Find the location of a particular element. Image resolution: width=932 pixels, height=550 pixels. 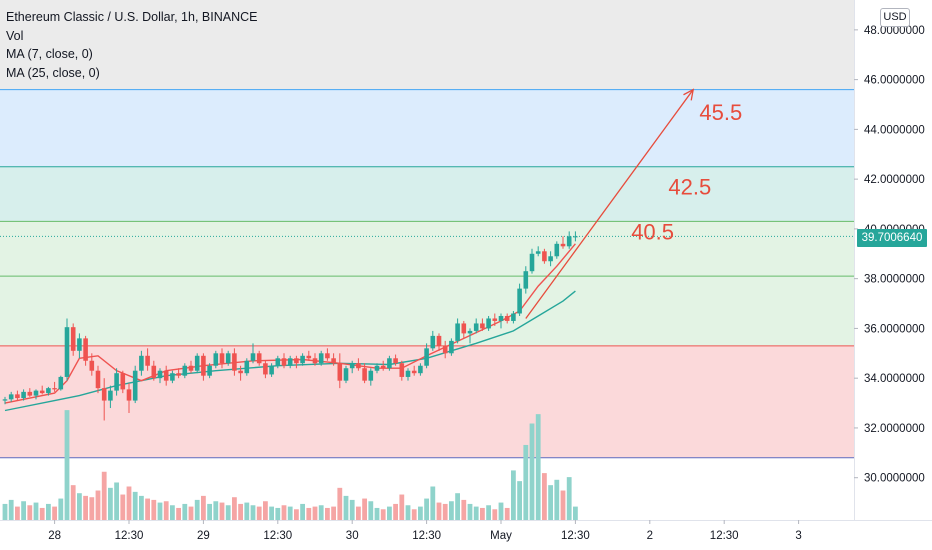

x-tick-label-1: 12:30 is located at coordinates (129, 536).